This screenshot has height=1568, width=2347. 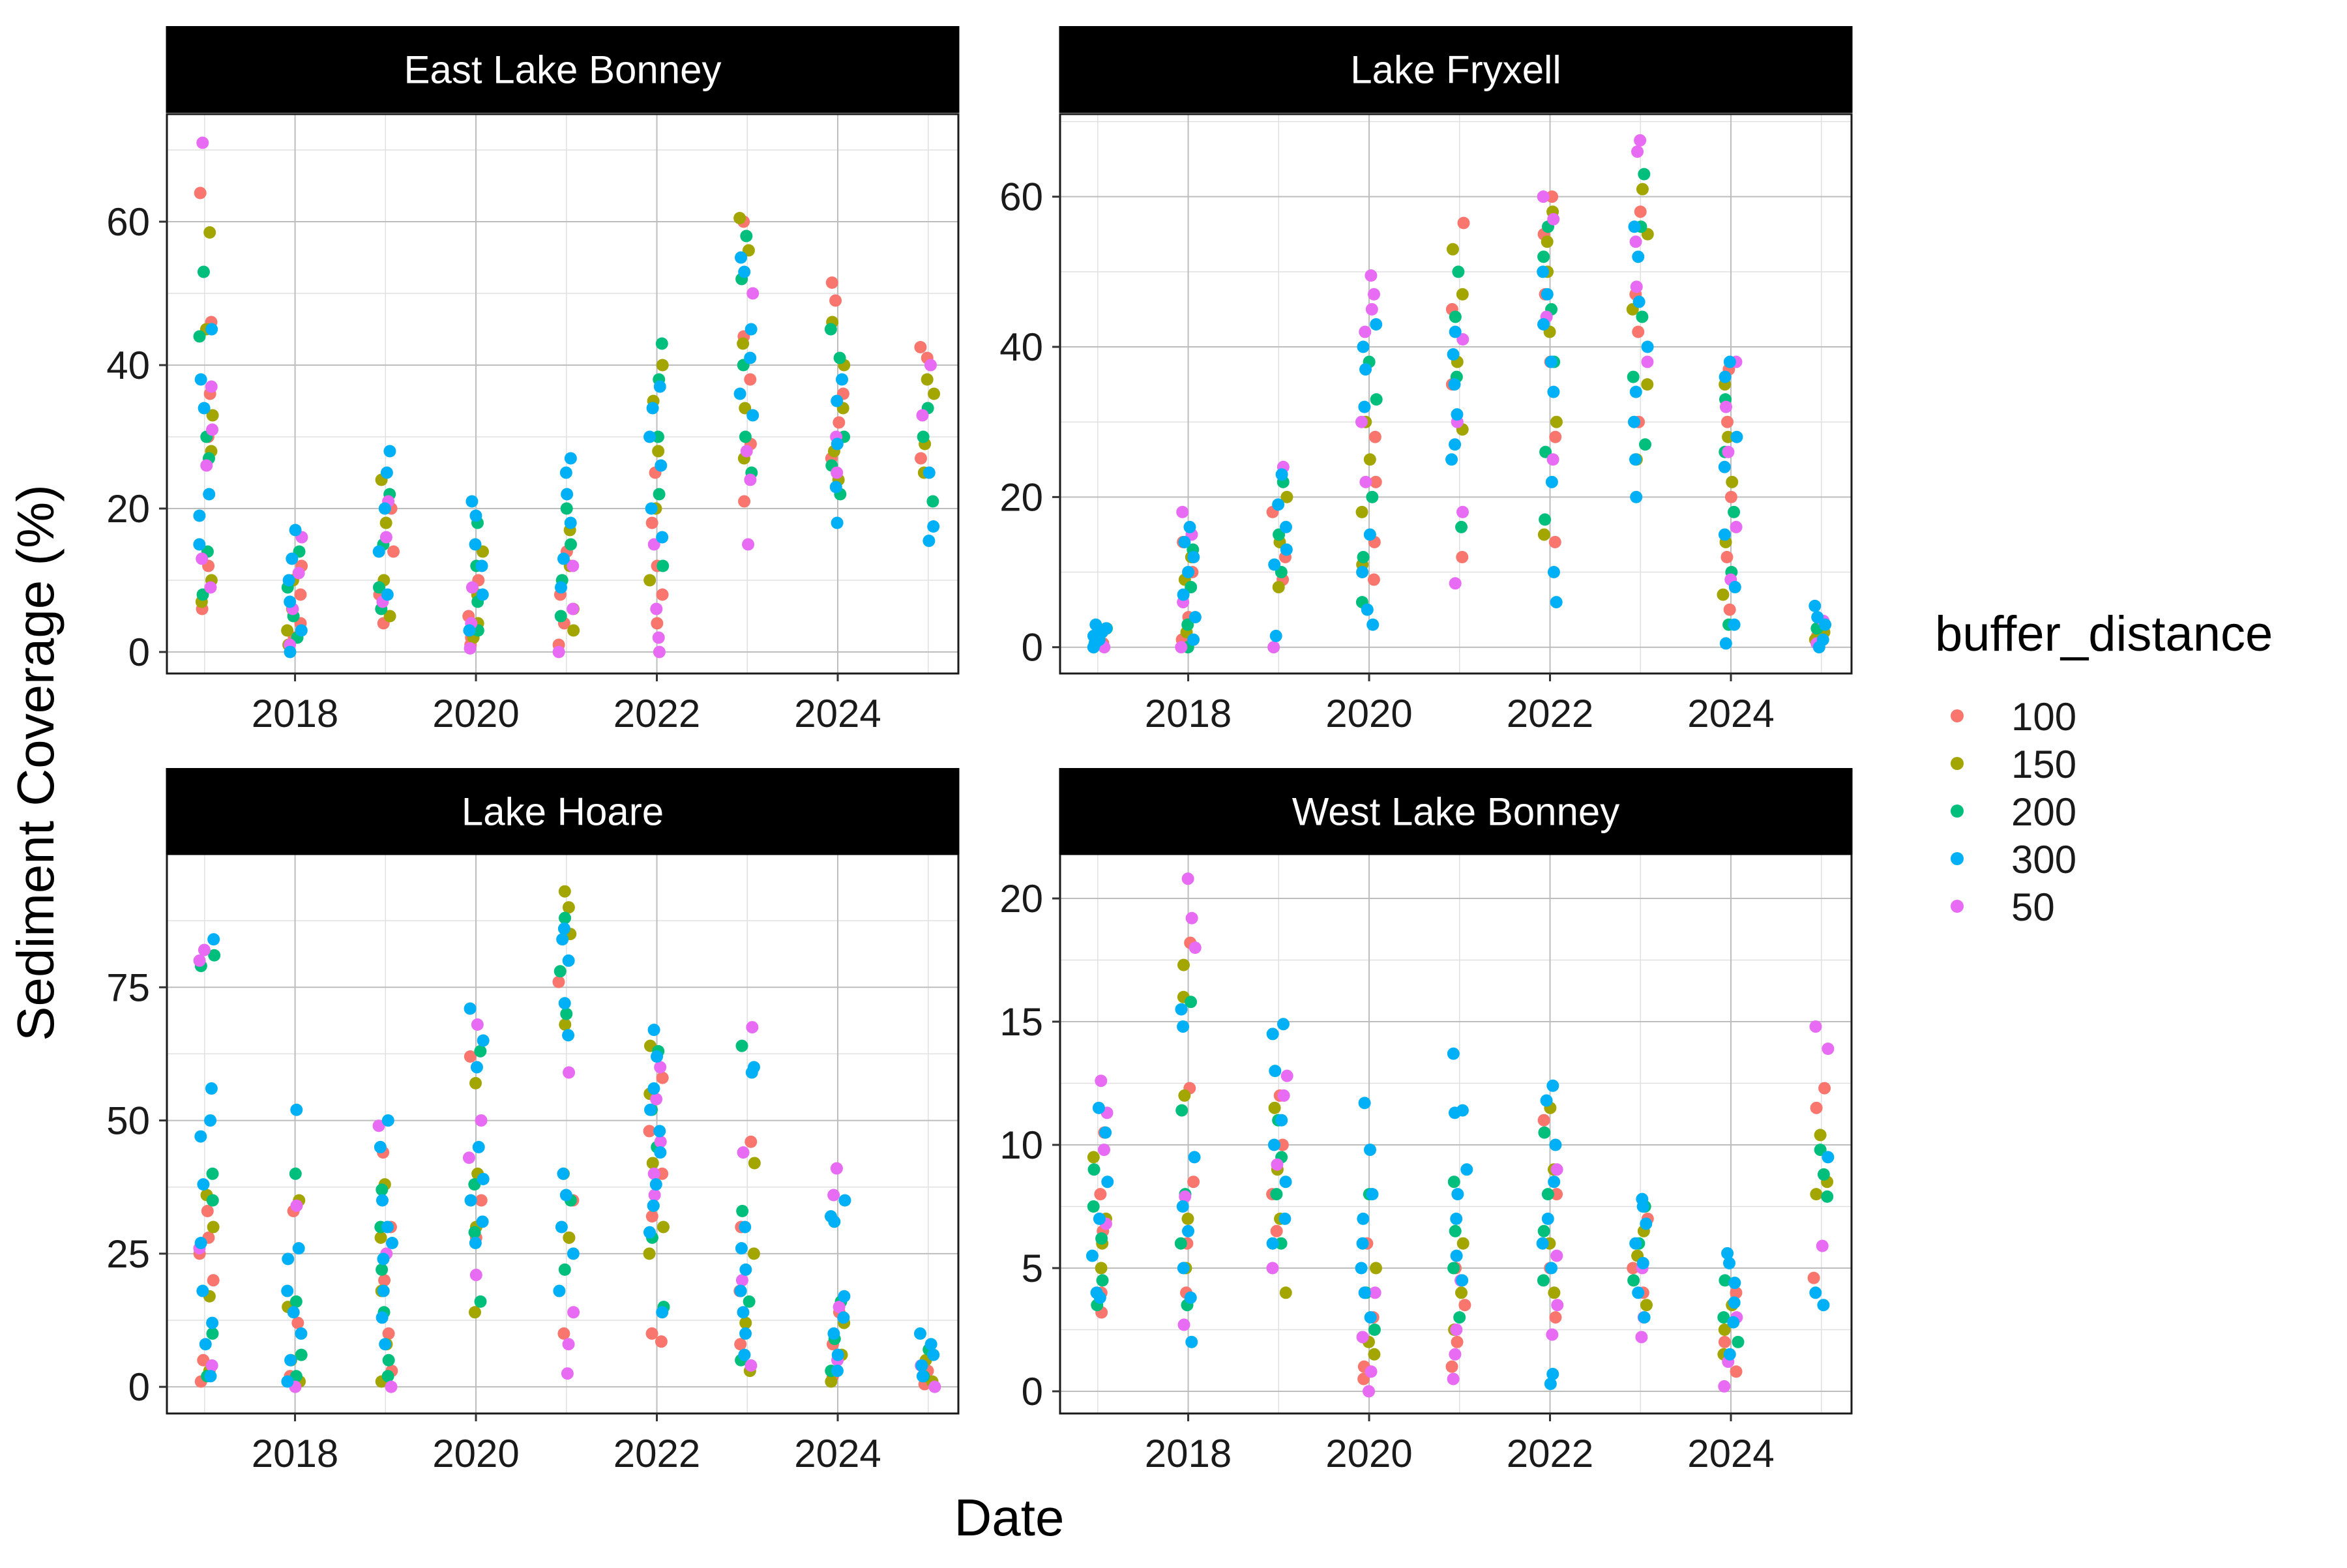 What do you see at coordinates (1456, 69) in the screenshot?
I see `strip-background` at bounding box center [1456, 69].